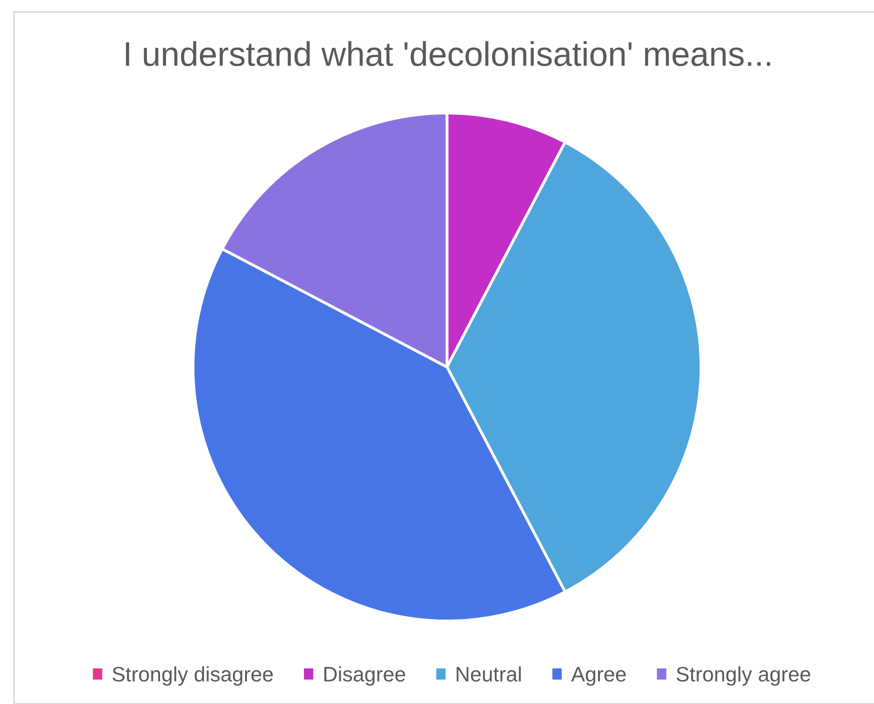 Image resolution: width=874 pixels, height=704 pixels. Describe the element at coordinates (598, 676) in the screenshot. I see `legend-label: Agree` at that location.